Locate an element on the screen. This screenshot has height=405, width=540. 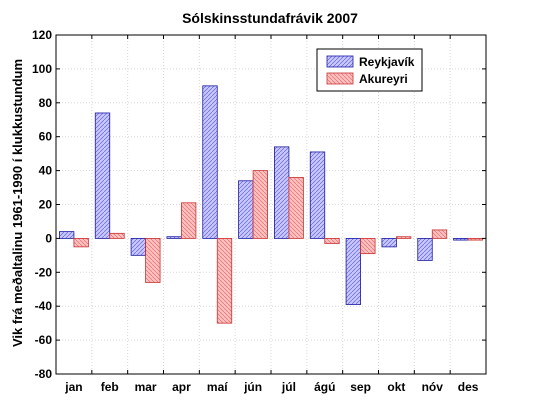
x-tick-label: nóv is located at coordinates (433, 387).